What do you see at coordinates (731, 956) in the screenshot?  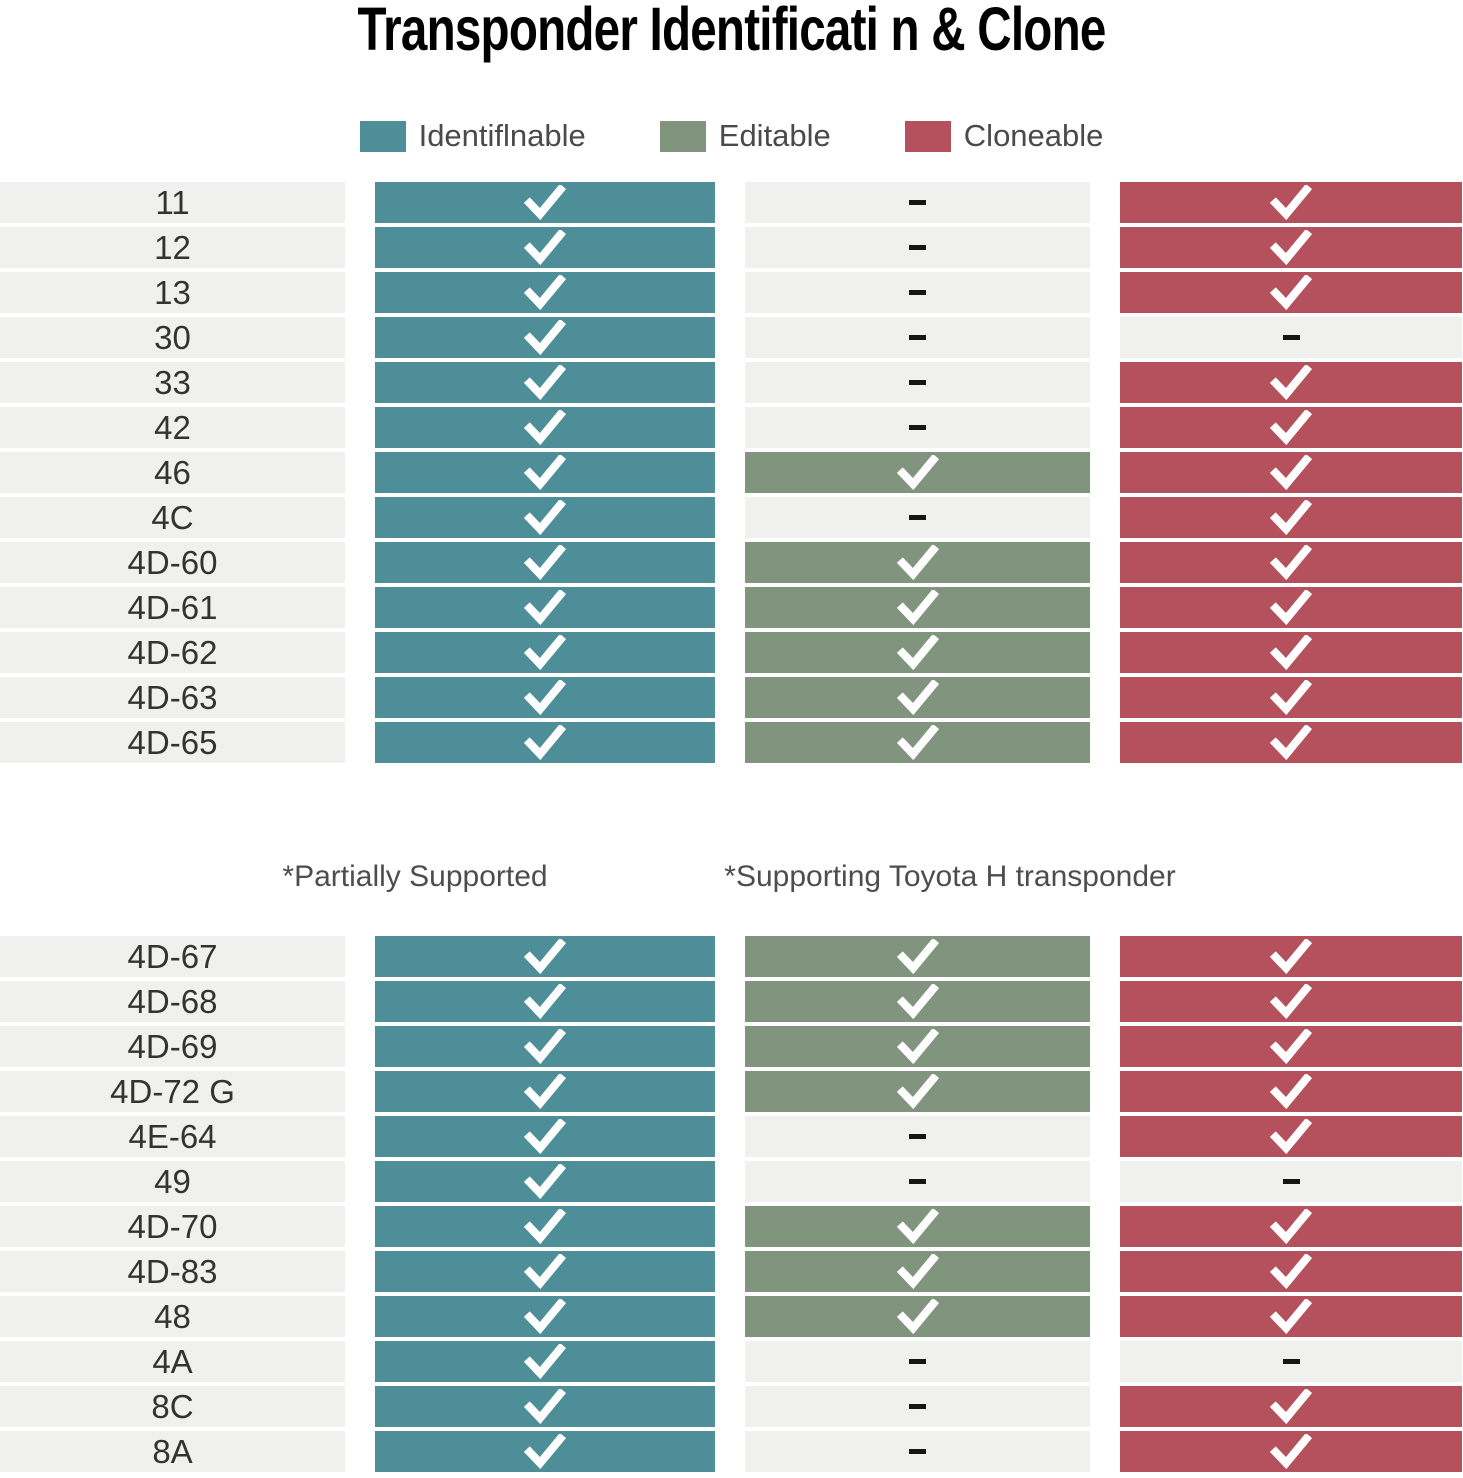 I see `table-row: 4D-67` at bounding box center [731, 956].